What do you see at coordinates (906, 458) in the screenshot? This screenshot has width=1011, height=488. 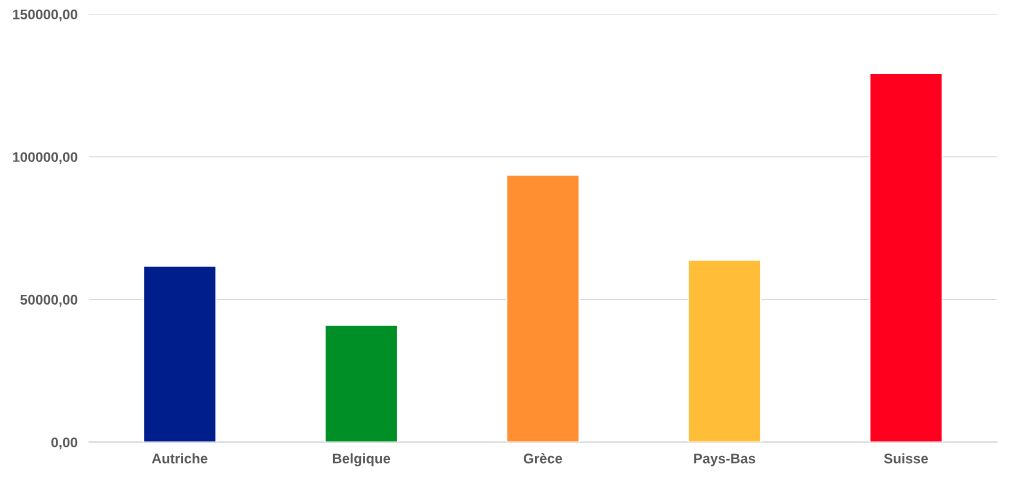 I see `x-tick-label: Suisse` at bounding box center [906, 458].